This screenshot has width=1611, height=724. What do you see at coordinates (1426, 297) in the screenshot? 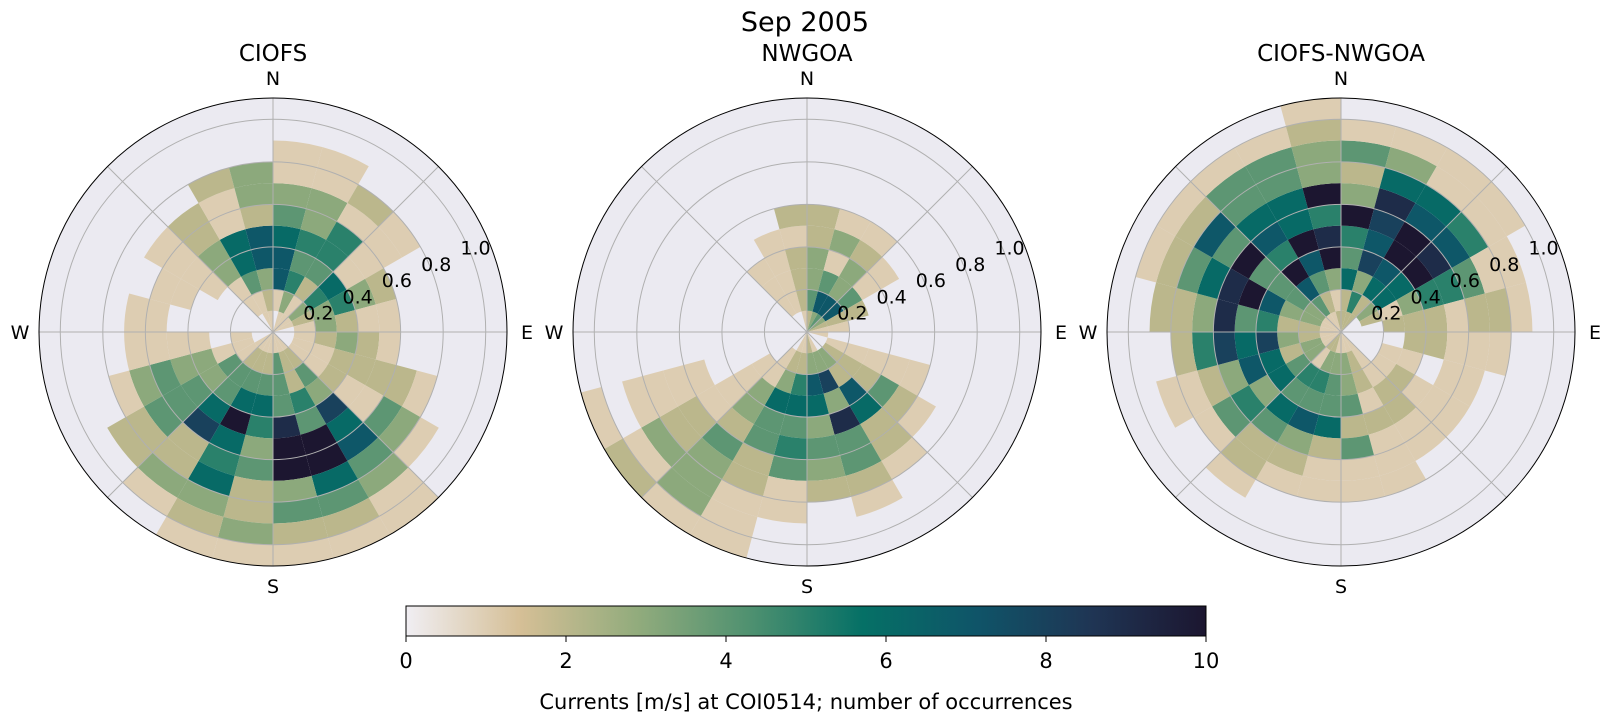
I see `radial-tick-label: 0.4` at bounding box center [1426, 297].